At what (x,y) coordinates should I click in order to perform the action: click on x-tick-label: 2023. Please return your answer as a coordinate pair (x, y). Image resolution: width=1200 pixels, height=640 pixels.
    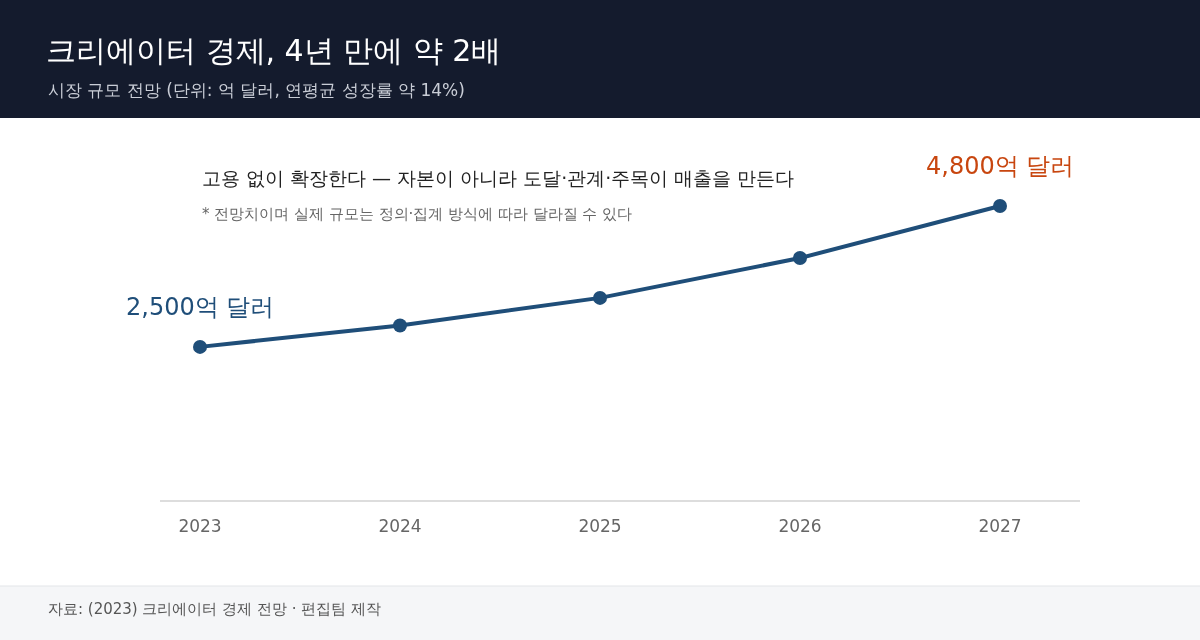
    Looking at the image, I should click on (200, 526).